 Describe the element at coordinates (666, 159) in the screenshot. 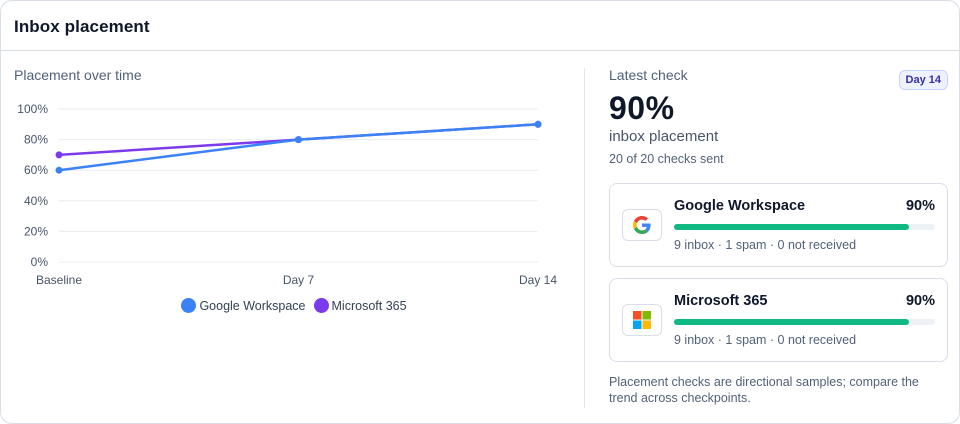

I see `checks-sent-count: 20 of 20 checks sent` at that location.